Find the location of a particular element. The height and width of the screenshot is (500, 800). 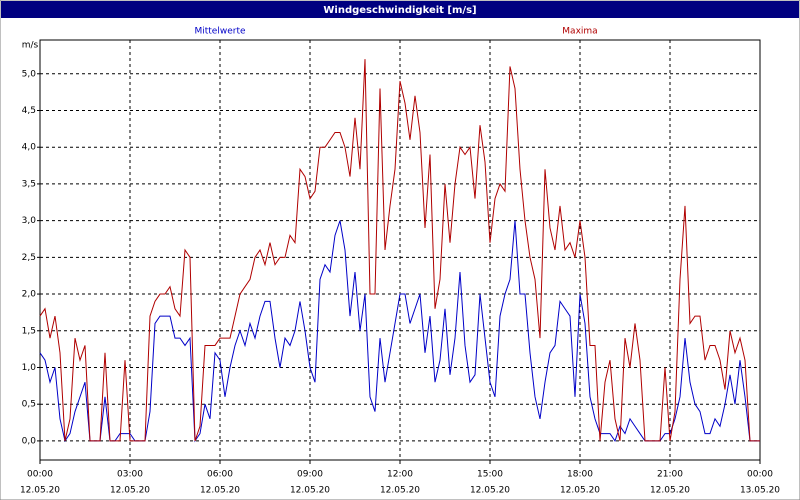

title-bar is located at coordinates (400, 9).